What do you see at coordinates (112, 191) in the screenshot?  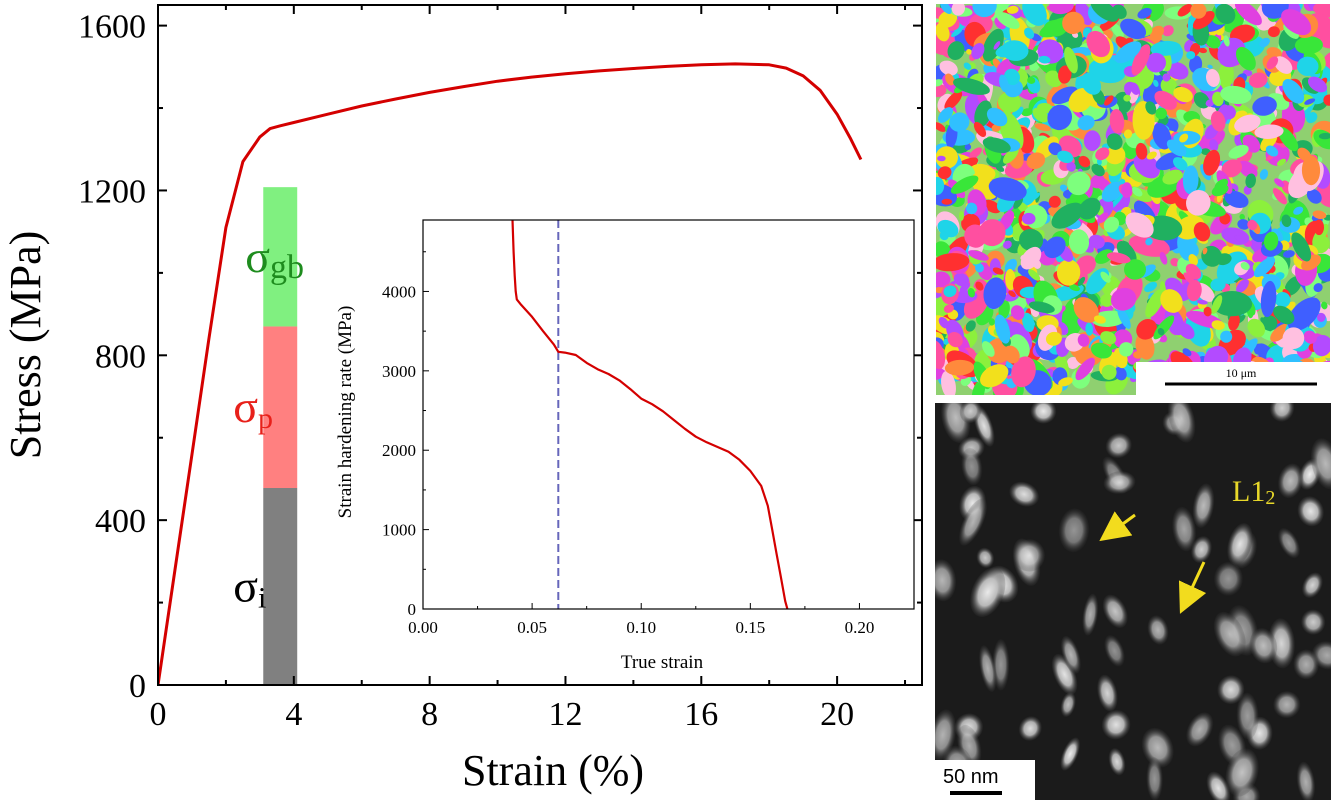 I see `y-tick-label: 1200` at bounding box center [112, 191].